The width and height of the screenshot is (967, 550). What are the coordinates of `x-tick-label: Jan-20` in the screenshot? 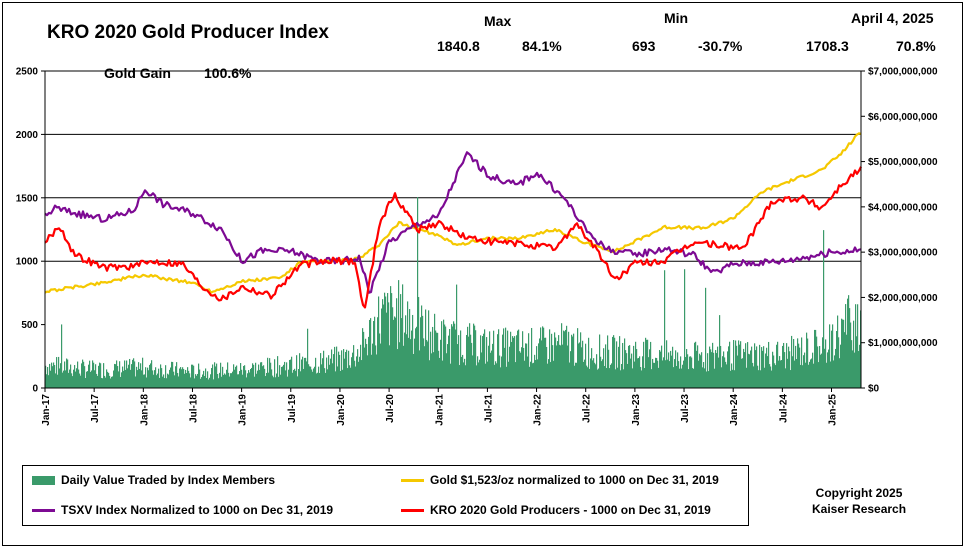 It's located at (341, 410).